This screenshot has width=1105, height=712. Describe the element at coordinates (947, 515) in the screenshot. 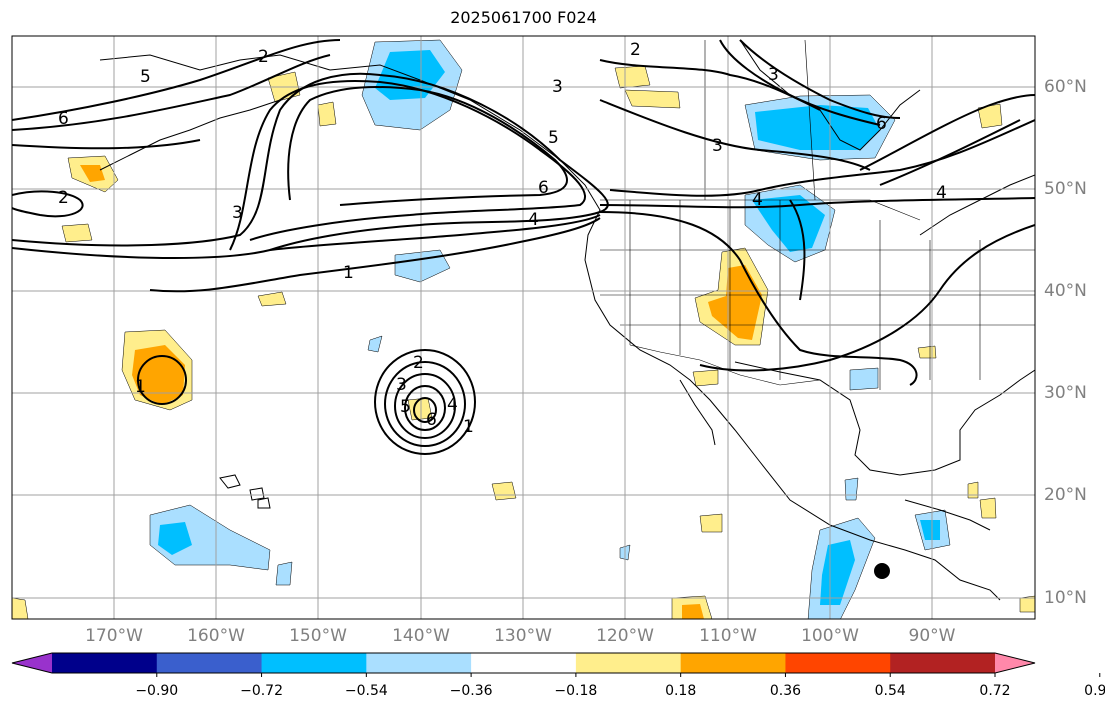

I see `coast-cuba` at that location.